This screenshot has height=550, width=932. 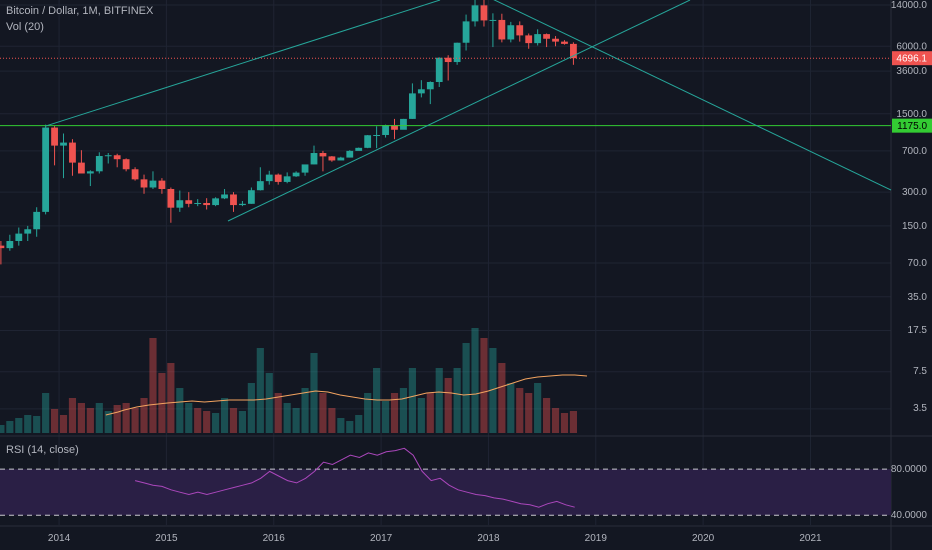 I want to click on rsi-tick-label: 40.0000, so click(x=909, y=515).